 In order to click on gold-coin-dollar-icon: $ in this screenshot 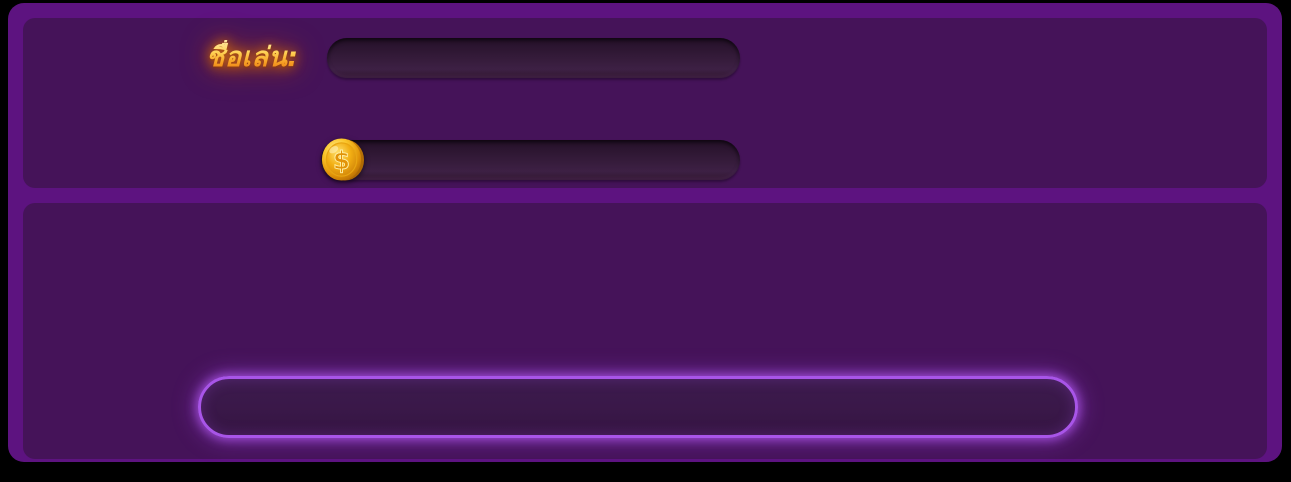, I will do `click(343, 159)`.